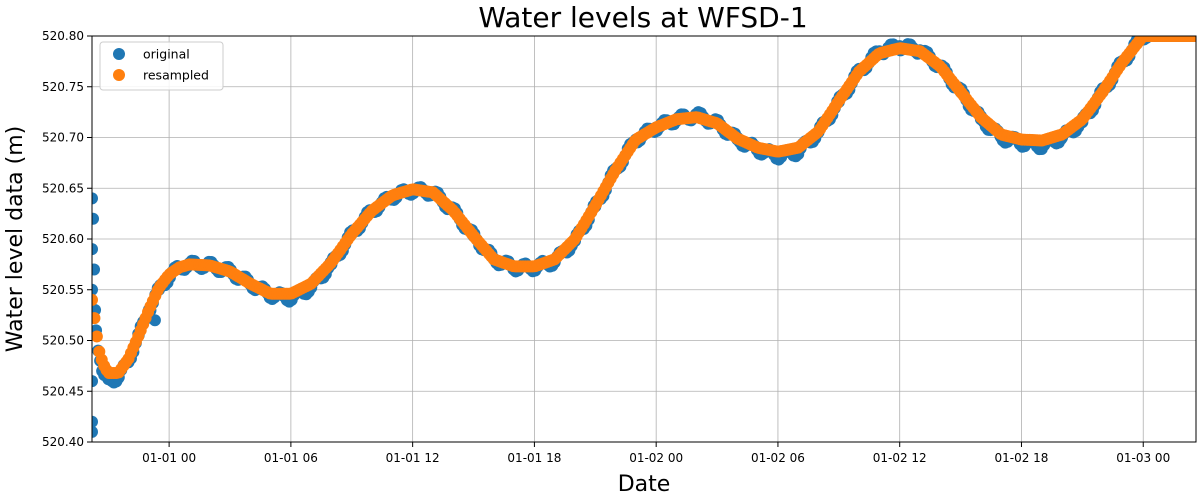  Describe the element at coordinates (63, 290) in the screenshot. I see `y-tick-label: 520.55` at that location.